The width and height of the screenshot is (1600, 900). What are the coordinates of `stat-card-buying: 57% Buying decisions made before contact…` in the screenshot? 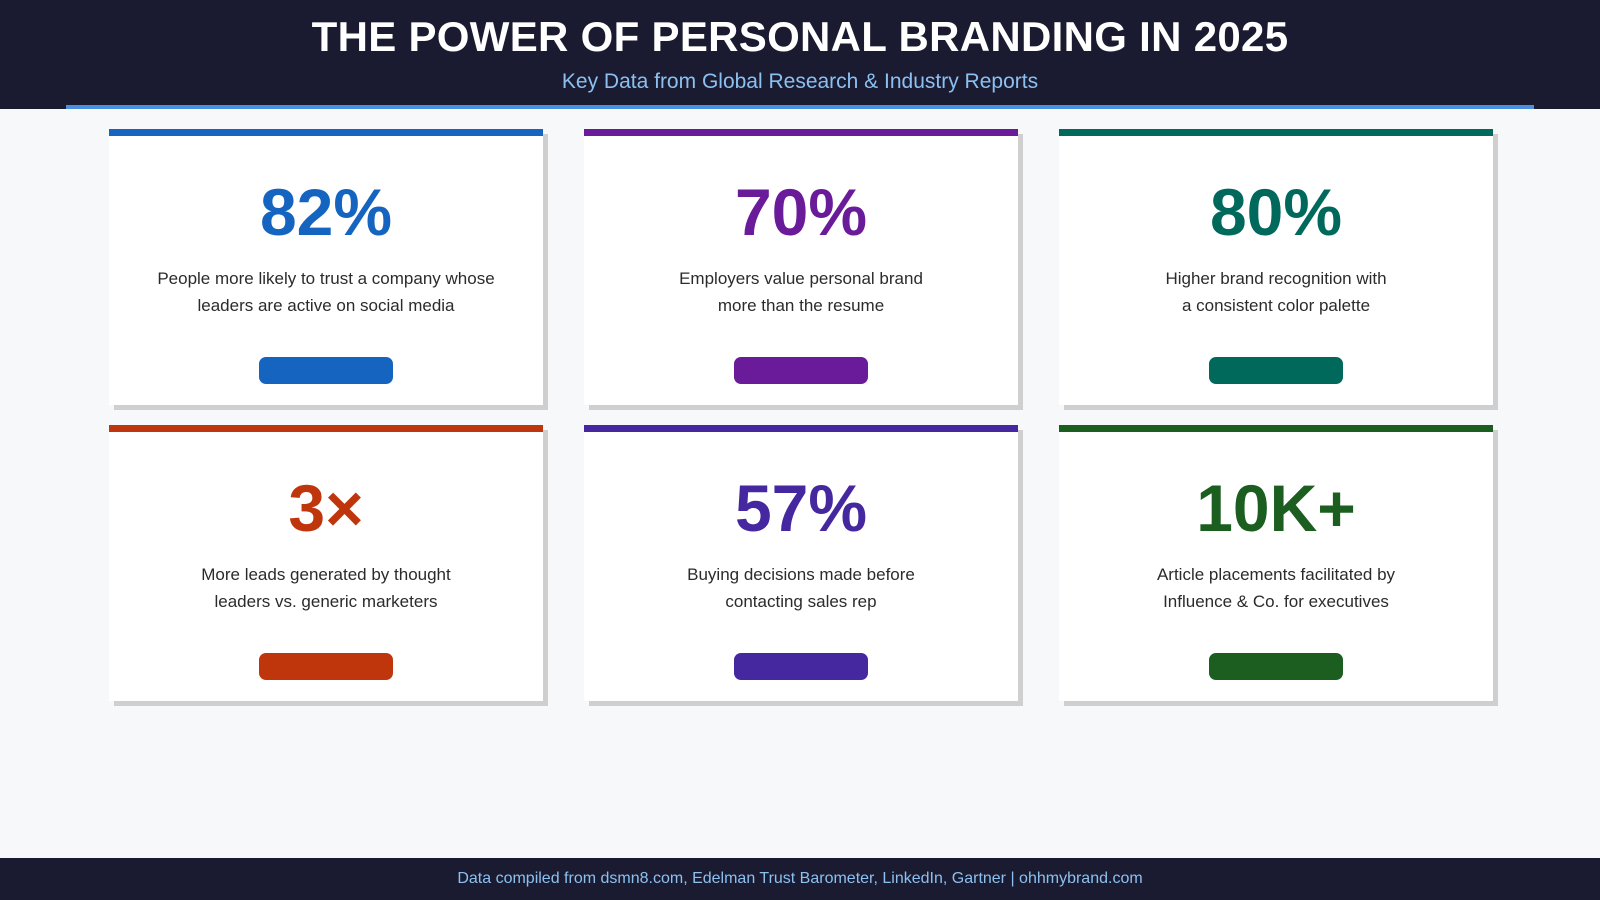 It's located at (801, 563).